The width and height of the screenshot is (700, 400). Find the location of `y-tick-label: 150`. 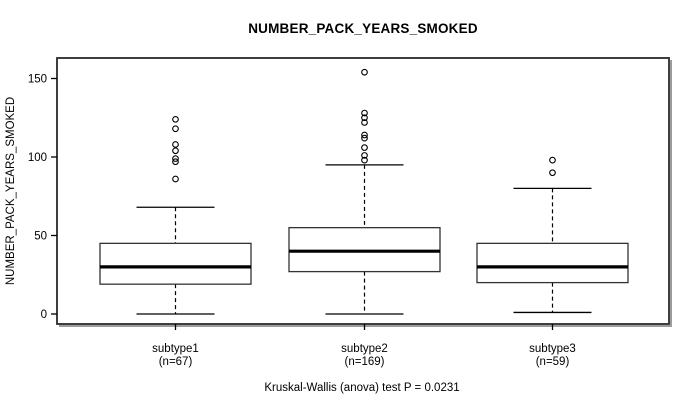

y-tick-label: 150 is located at coordinates (37, 80).